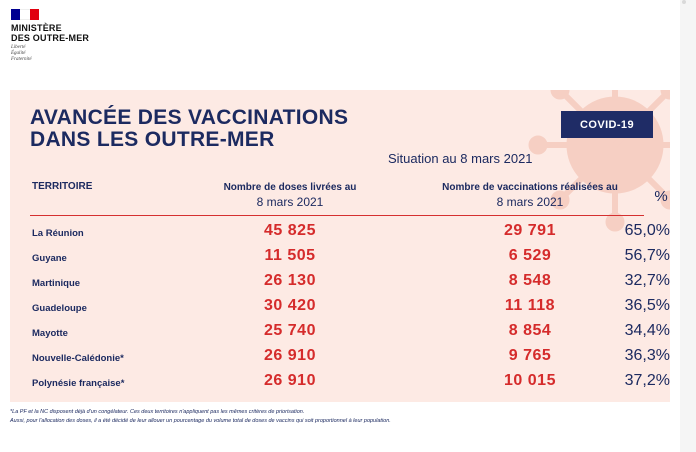 Image resolution: width=696 pixels, height=452 pixels. Describe the element at coordinates (189, 117) in the screenshot. I see `title-line-1: AVANCÉE DES VACCINATIONS` at that location.